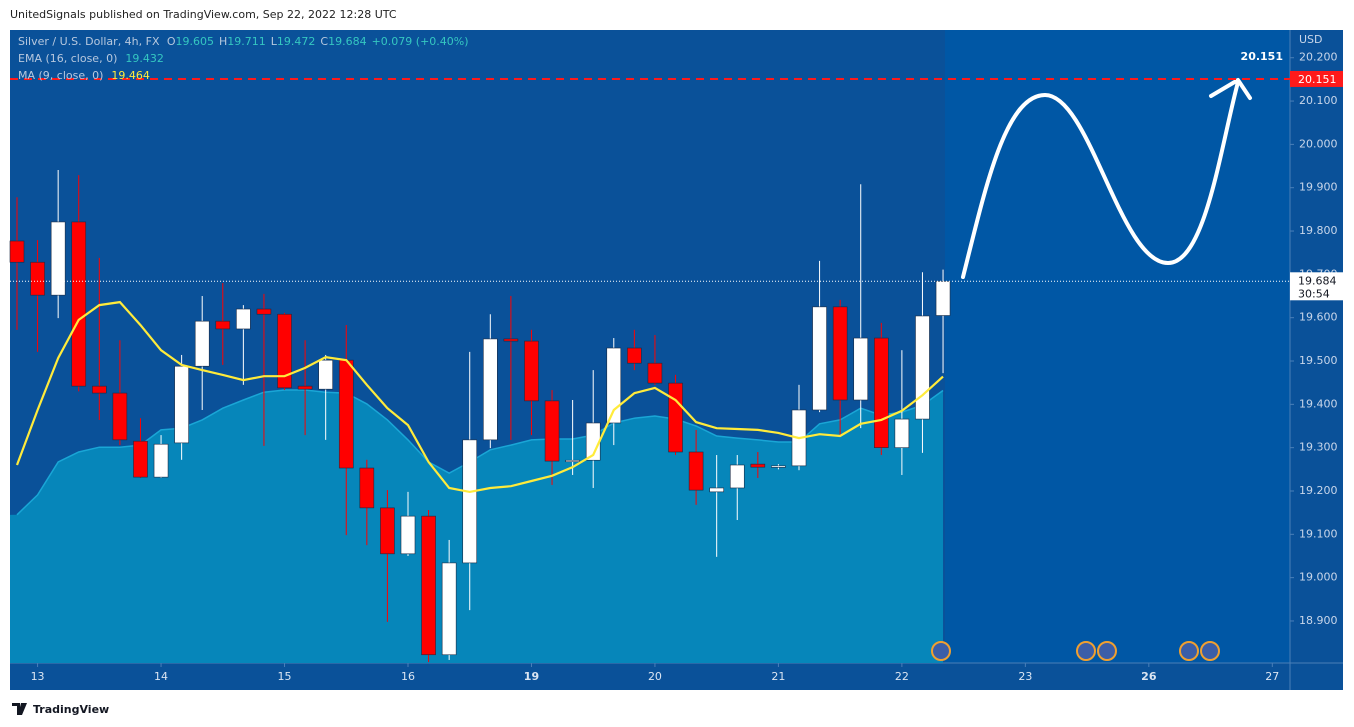 The image size is (1354, 727). Describe the element at coordinates (130, 75) in the screenshot. I see `legend-series-value: 19.464` at that location.